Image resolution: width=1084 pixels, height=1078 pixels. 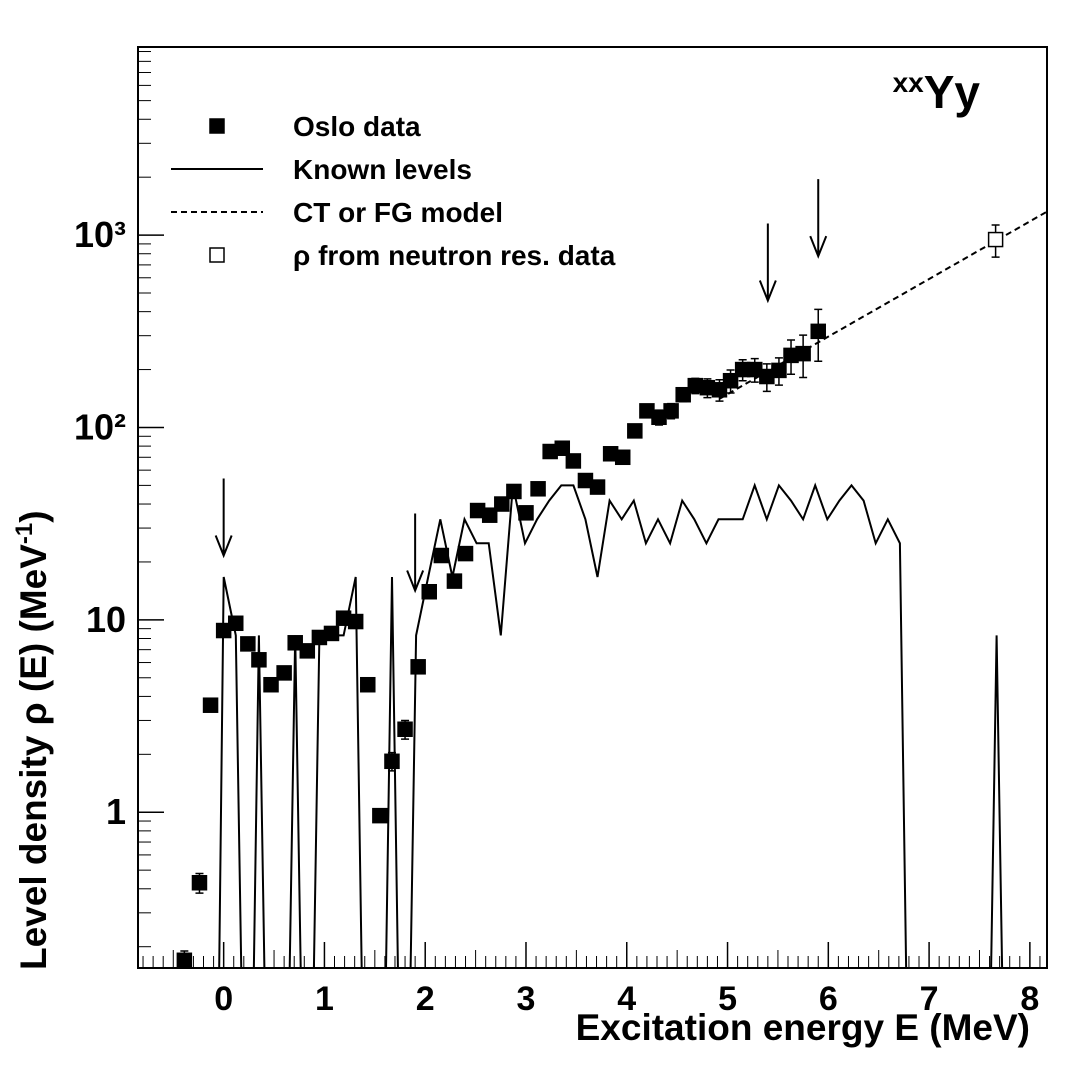 I want to click on x-tick-label: 2, so click(x=425, y=999).